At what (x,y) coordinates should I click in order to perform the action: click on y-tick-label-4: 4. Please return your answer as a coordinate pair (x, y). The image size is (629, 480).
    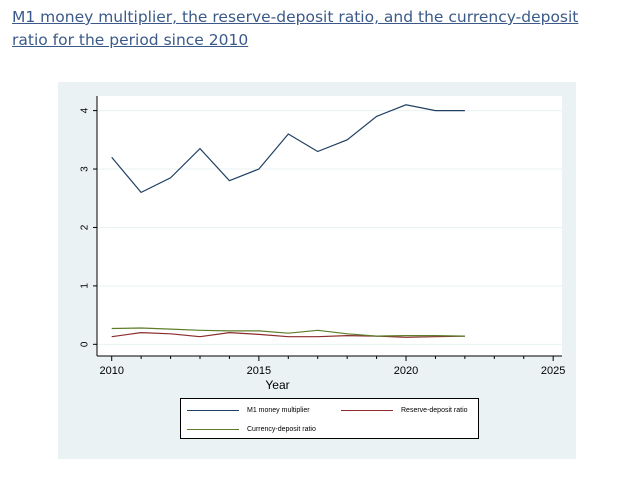
    Looking at the image, I should click on (85, 110).